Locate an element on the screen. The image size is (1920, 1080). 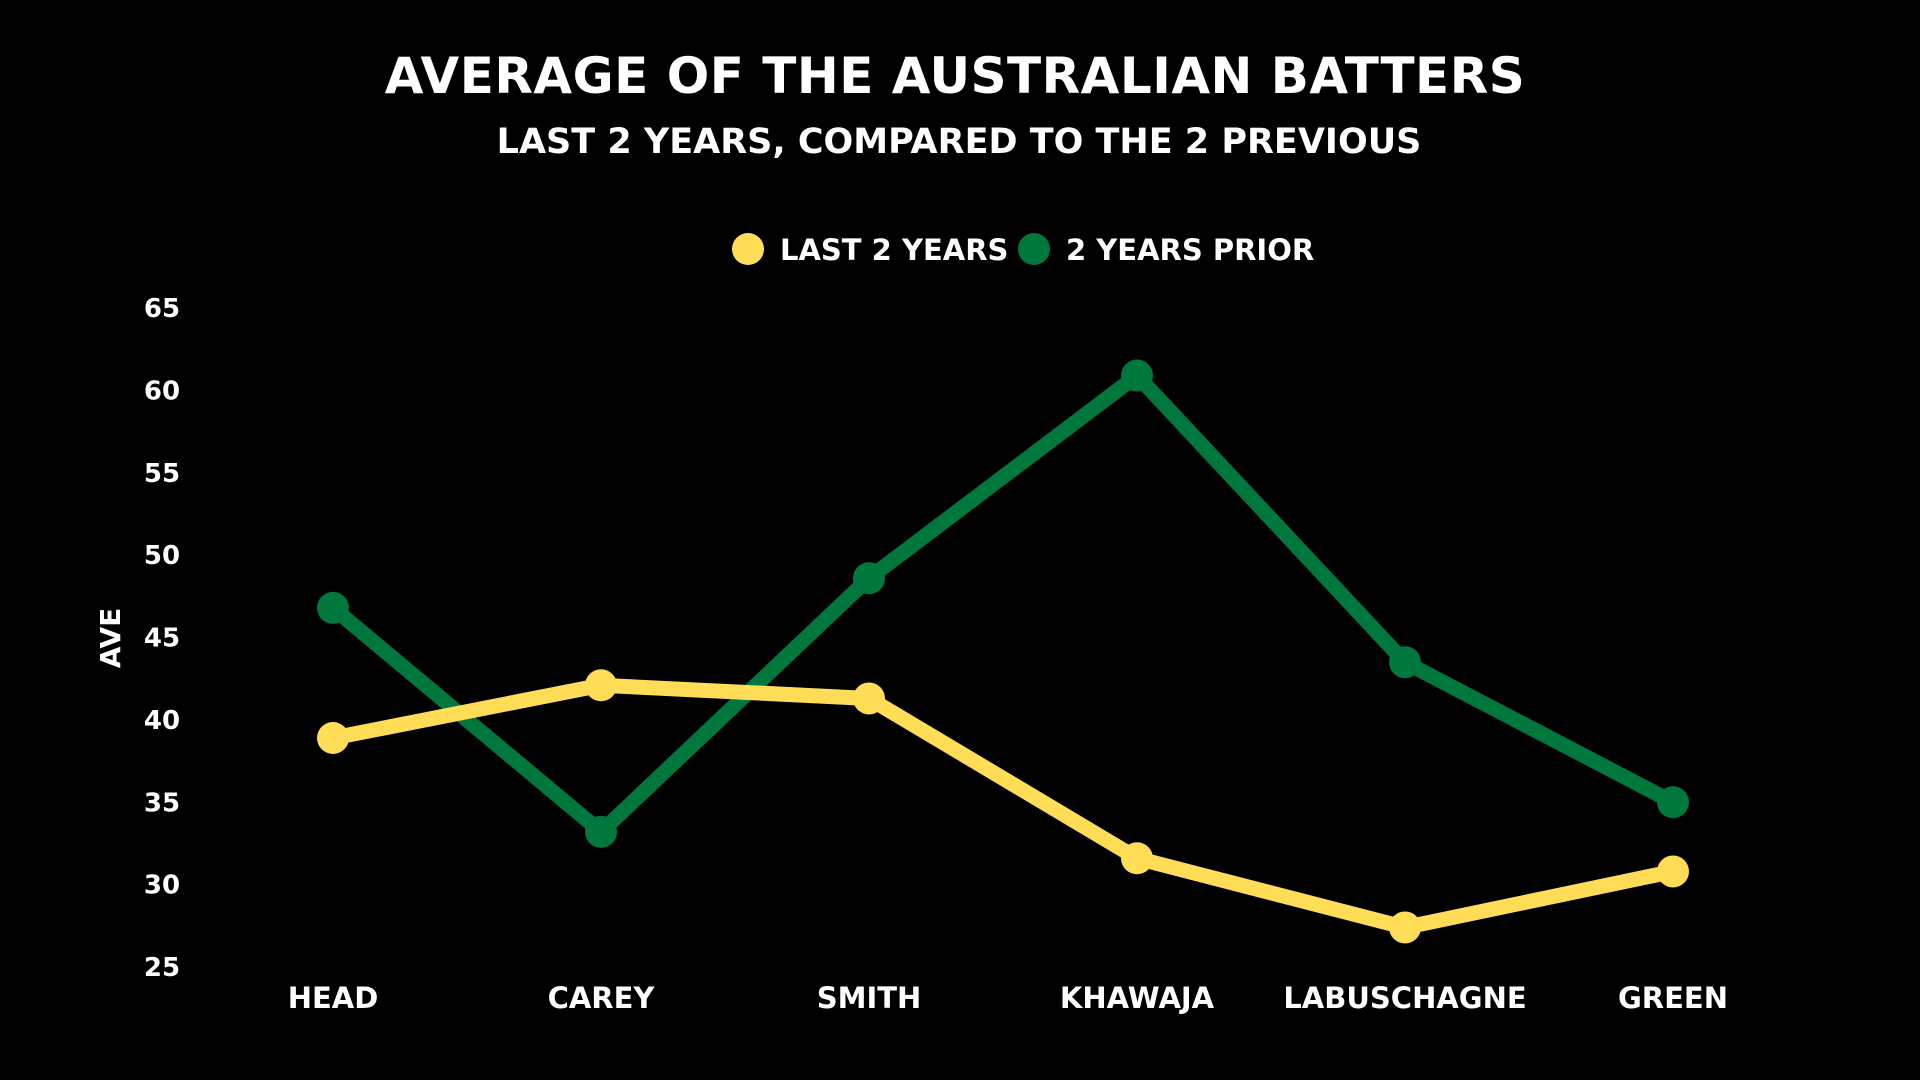
x-category-label: SMITH is located at coordinates (869, 998).